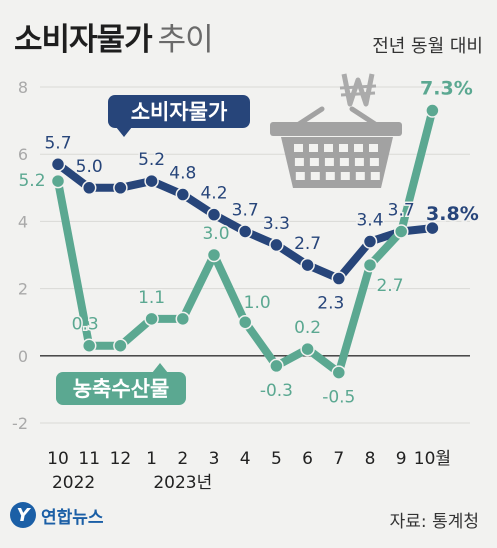  Describe the element at coordinates (369, 221) in the screenshot. I see `data-label-cpi: 3.4` at that location.